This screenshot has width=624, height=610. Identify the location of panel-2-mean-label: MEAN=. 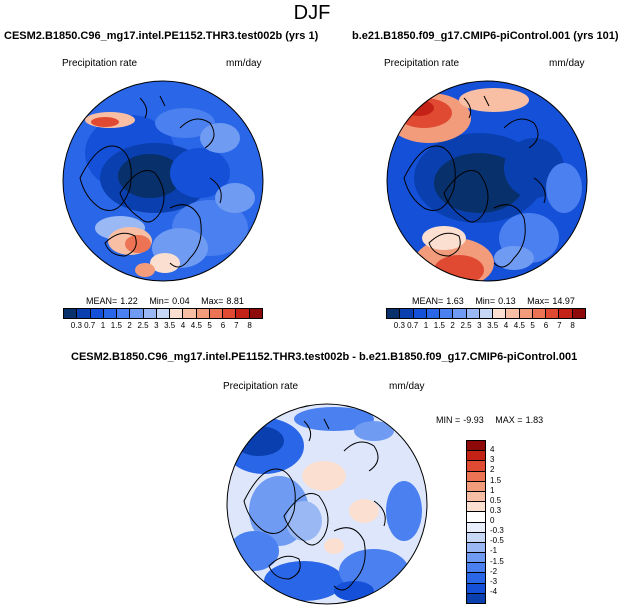
(428, 301).